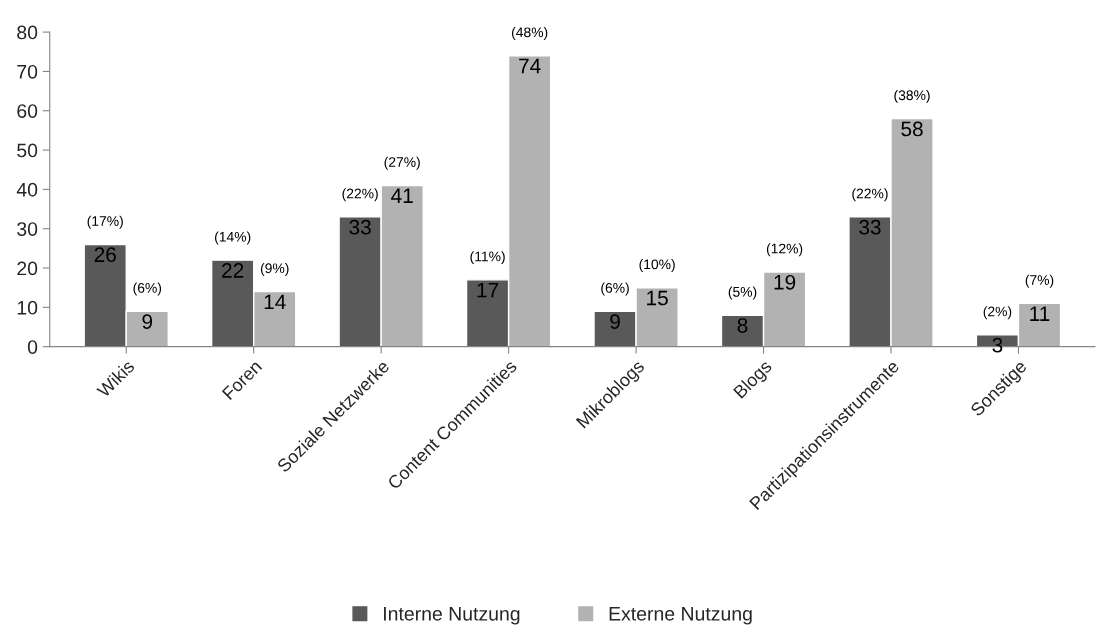 The width and height of the screenshot is (1106, 642). Describe the element at coordinates (27, 71) in the screenshot. I see `y-tick-label: 70` at that location.